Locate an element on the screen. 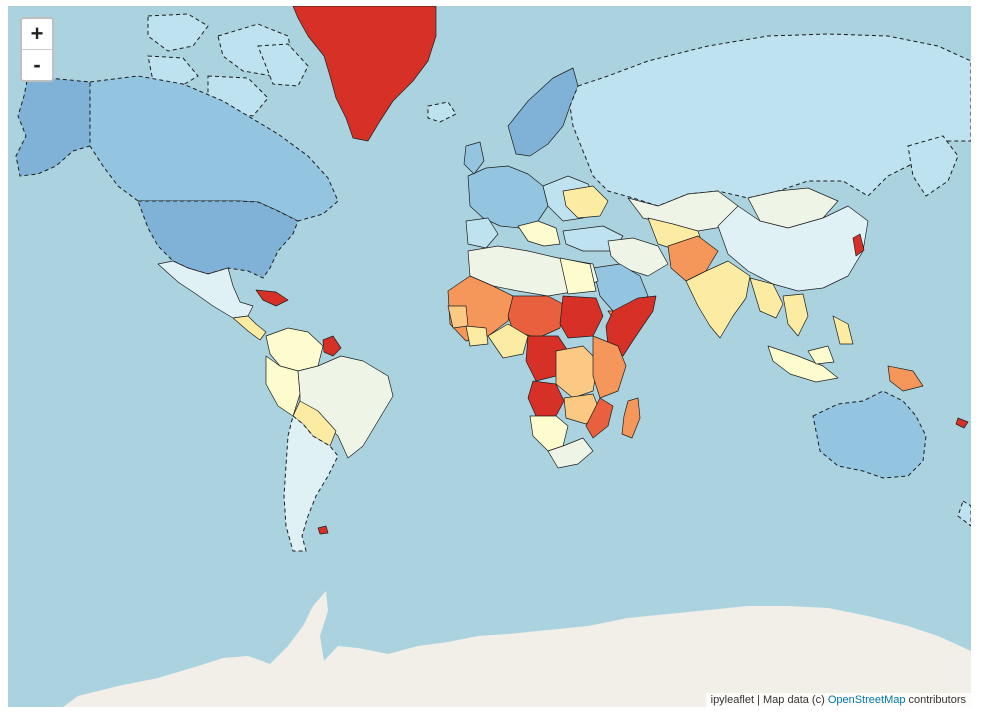  attribution-suffix: contributors is located at coordinates (935, 700).